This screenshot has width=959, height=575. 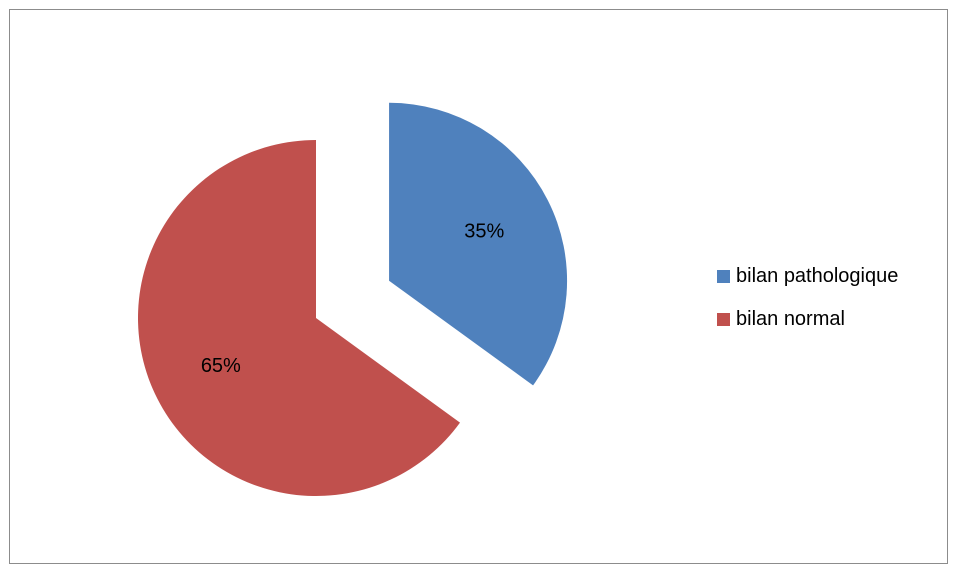 I want to click on legend-item-bilan-normal: bilan normal, so click(x=807, y=319).